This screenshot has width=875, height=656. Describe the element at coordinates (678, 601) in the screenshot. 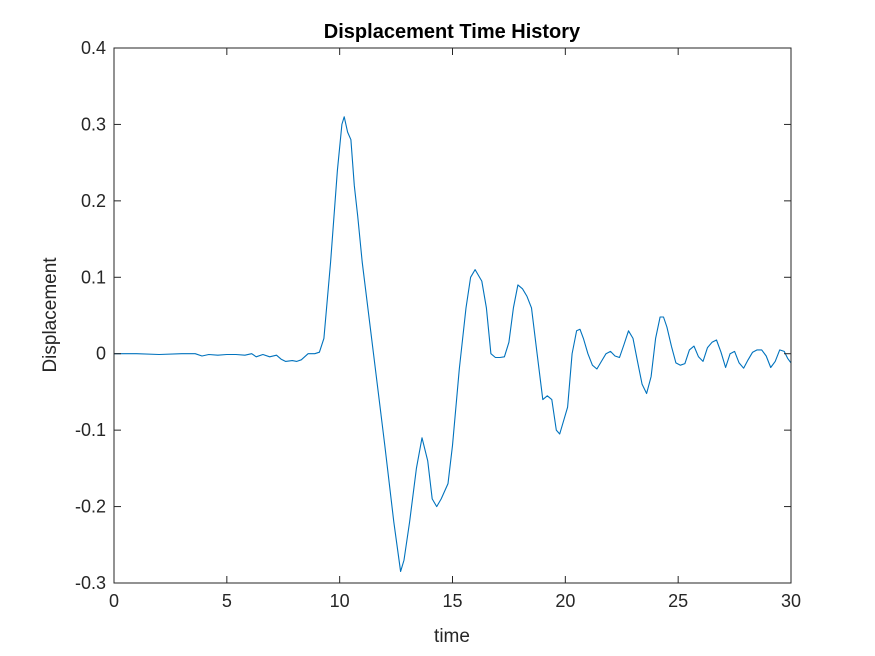

I see `x-tick-label: 25` at that location.